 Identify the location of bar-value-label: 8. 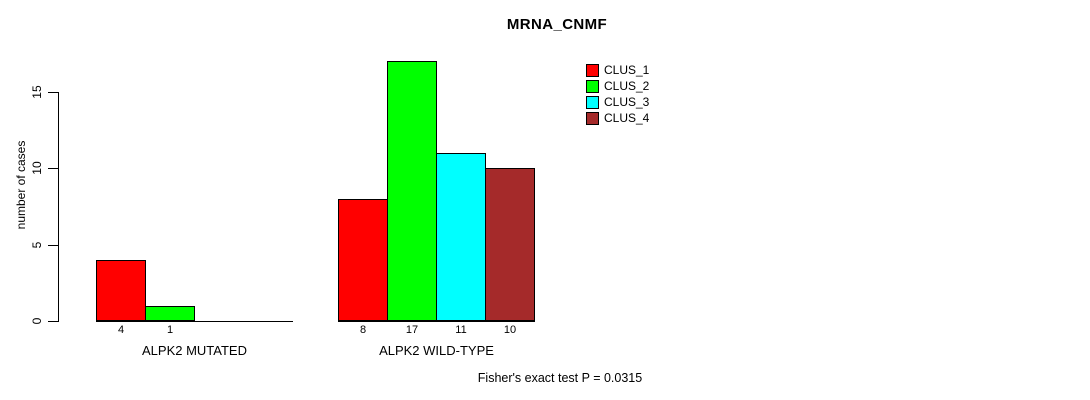
(363, 330).